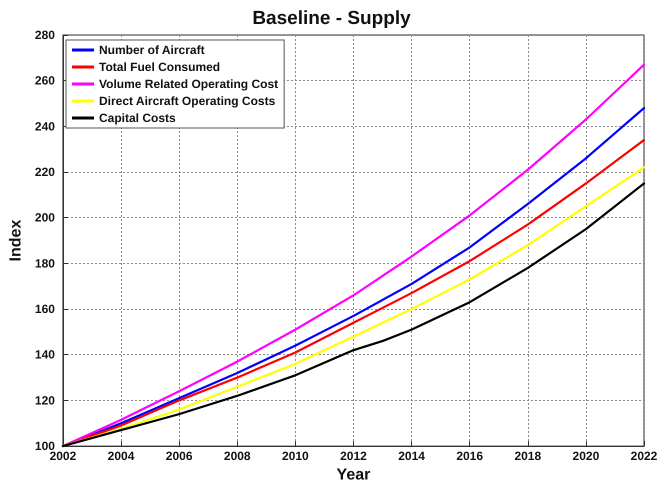 Image resolution: width=663 pixels, height=488 pixels. I want to click on y-axis-title: Index, so click(16, 241).